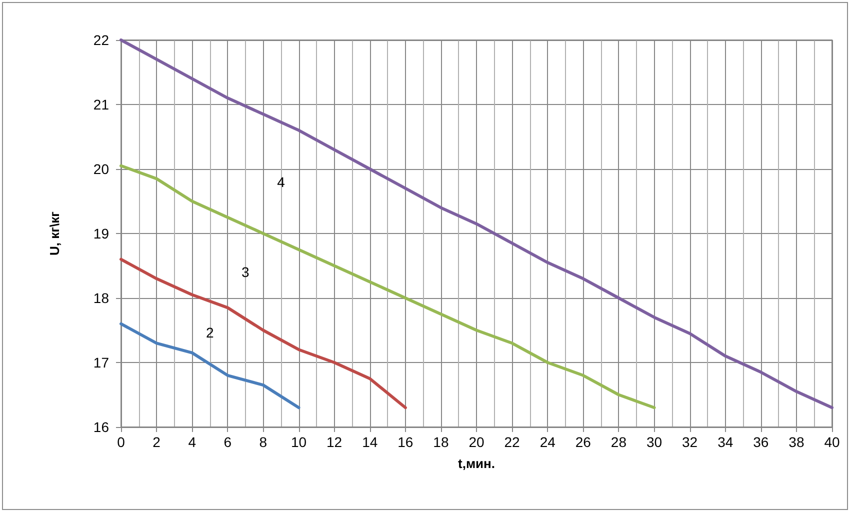 The image size is (858, 531). What do you see at coordinates (101, 104) in the screenshot?
I see `y-tick-label: 21` at bounding box center [101, 104].